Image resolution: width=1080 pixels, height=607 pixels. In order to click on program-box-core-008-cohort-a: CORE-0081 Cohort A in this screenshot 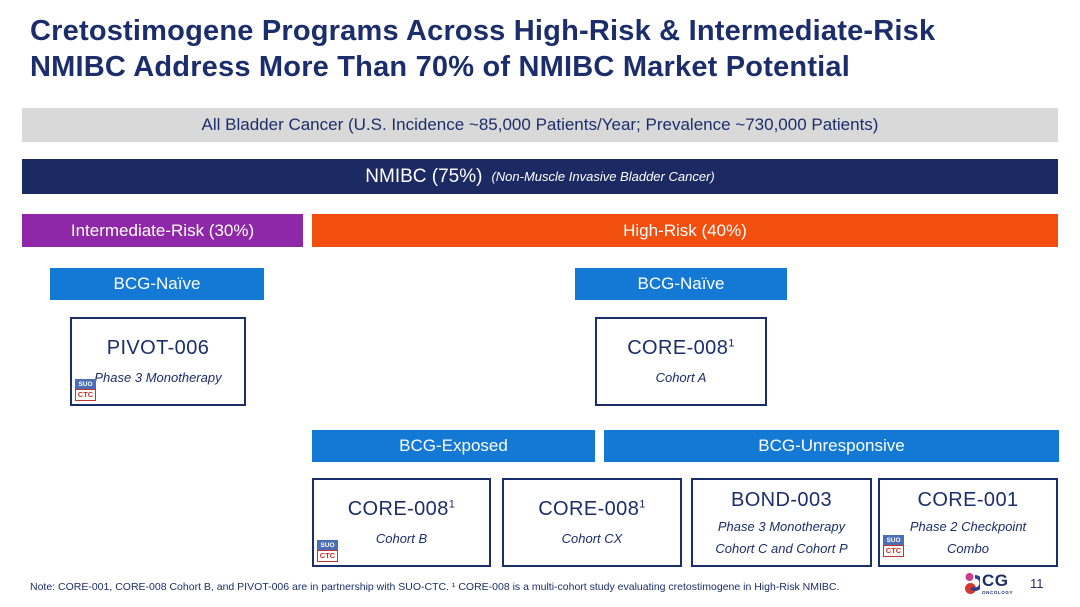, I will do `click(681, 361)`.